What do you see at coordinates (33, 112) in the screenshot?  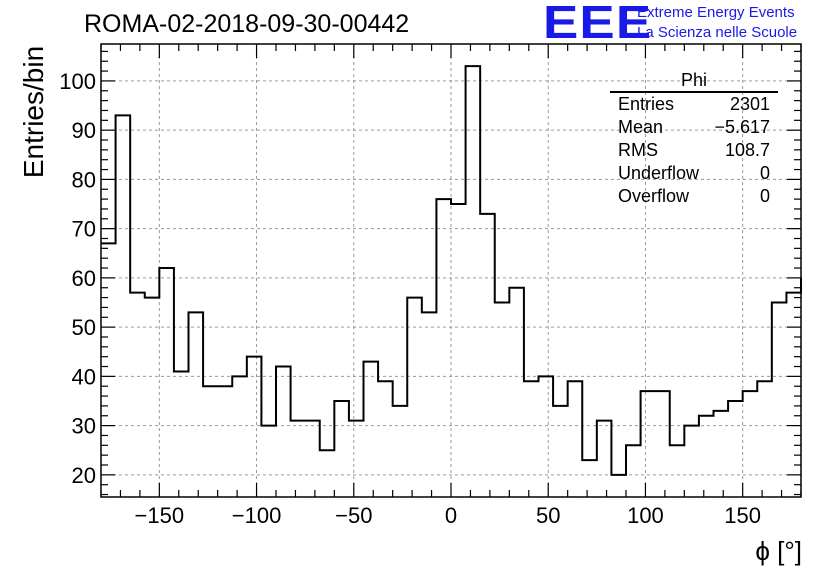 I see `y-axis-title: Entries/bin` at bounding box center [33, 112].